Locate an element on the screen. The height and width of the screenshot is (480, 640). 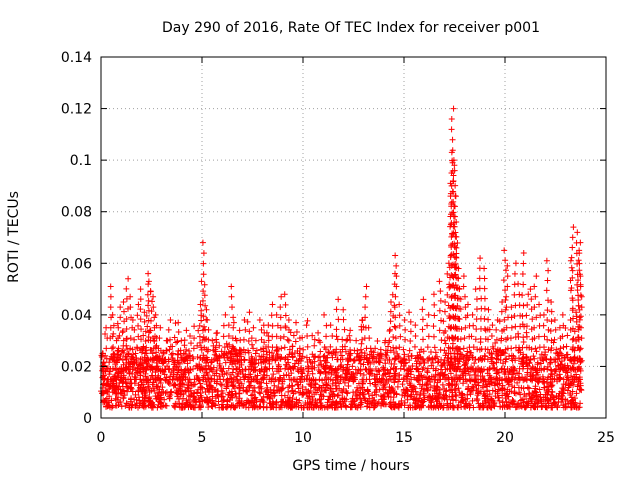
x-tick-label: 0 is located at coordinates (101, 438).